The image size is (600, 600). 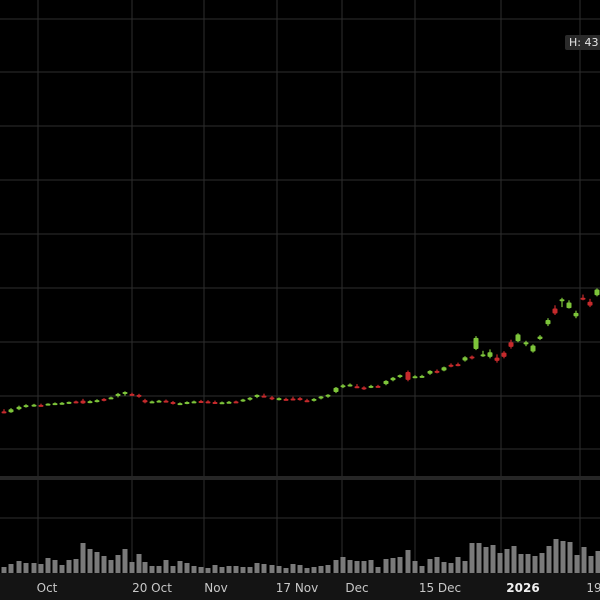 What do you see at coordinates (300, 478) in the screenshot?
I see `panel-separator` at bounding box center [300, 478].